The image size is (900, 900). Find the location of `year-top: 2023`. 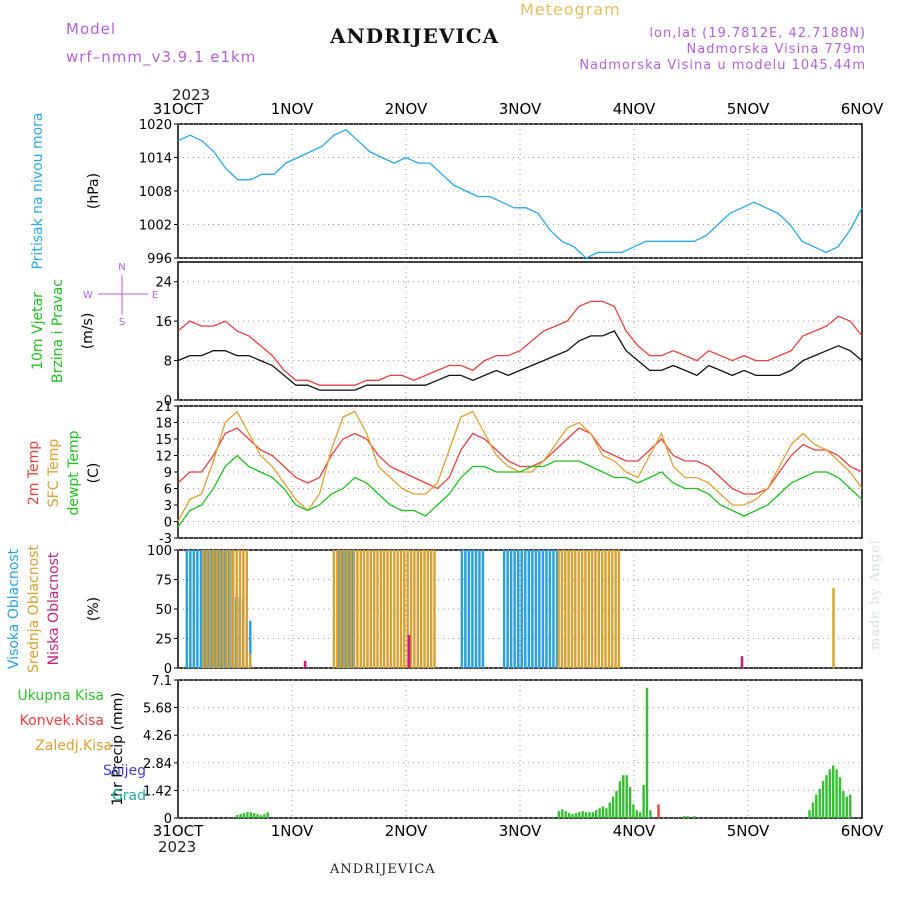

year-top: 2023 is located at coordinates (191, 95).